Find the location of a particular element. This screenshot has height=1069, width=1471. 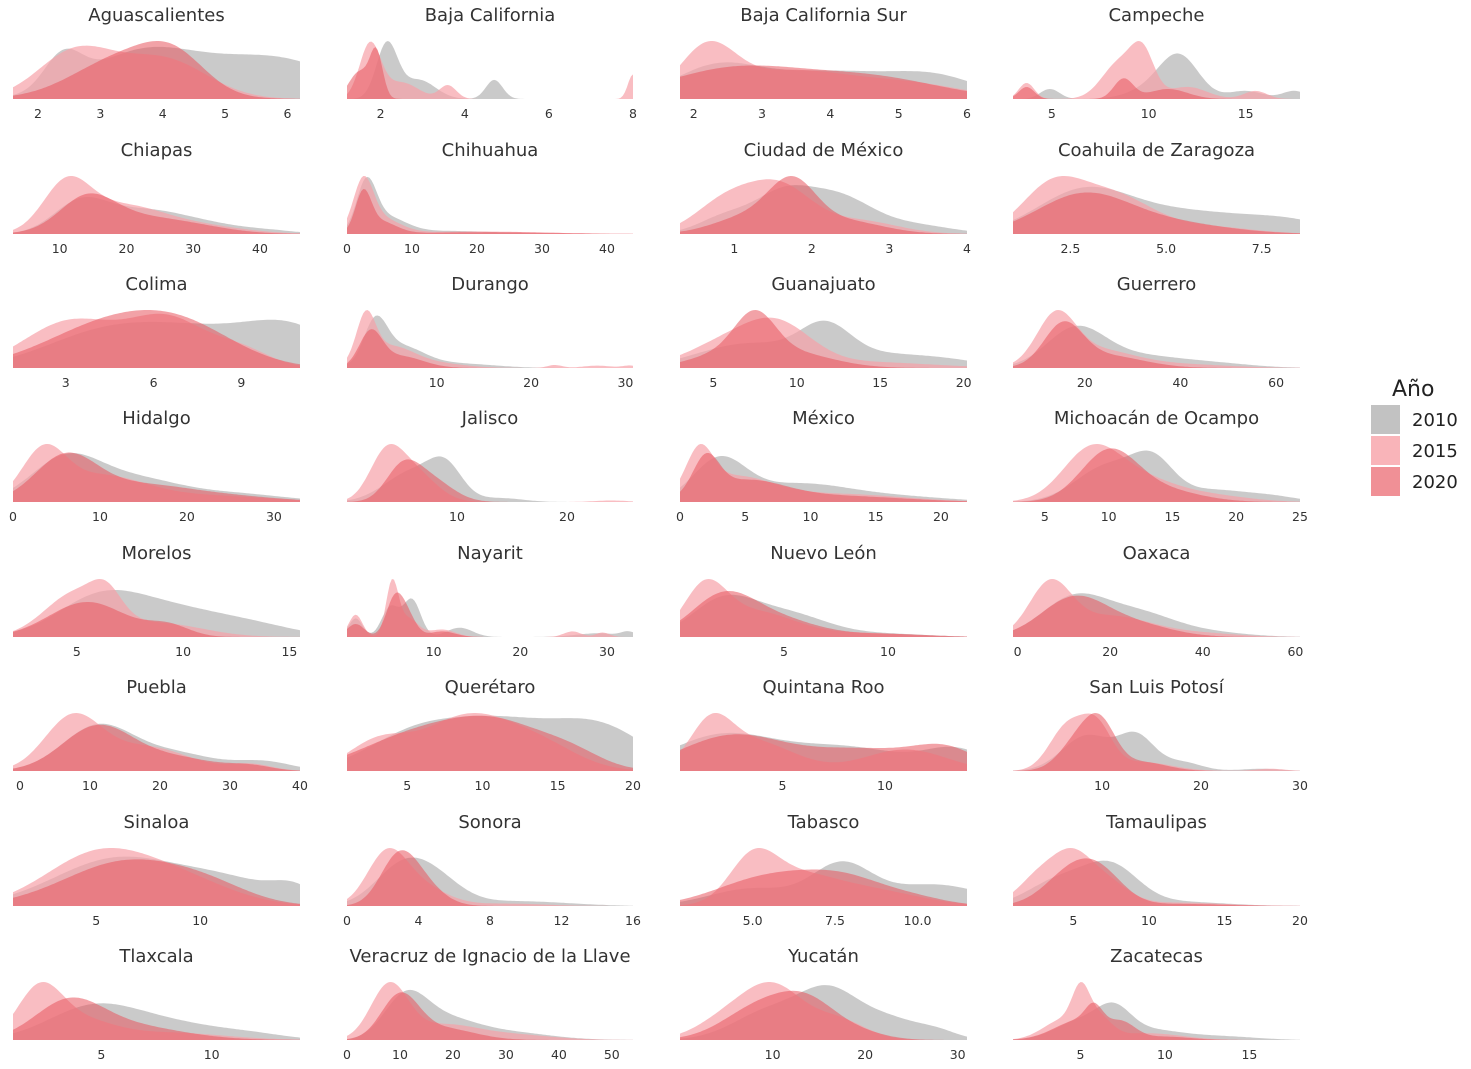

panel-baja-california: Baja California 2 4 6 8 is located at coordinates (492, 63).